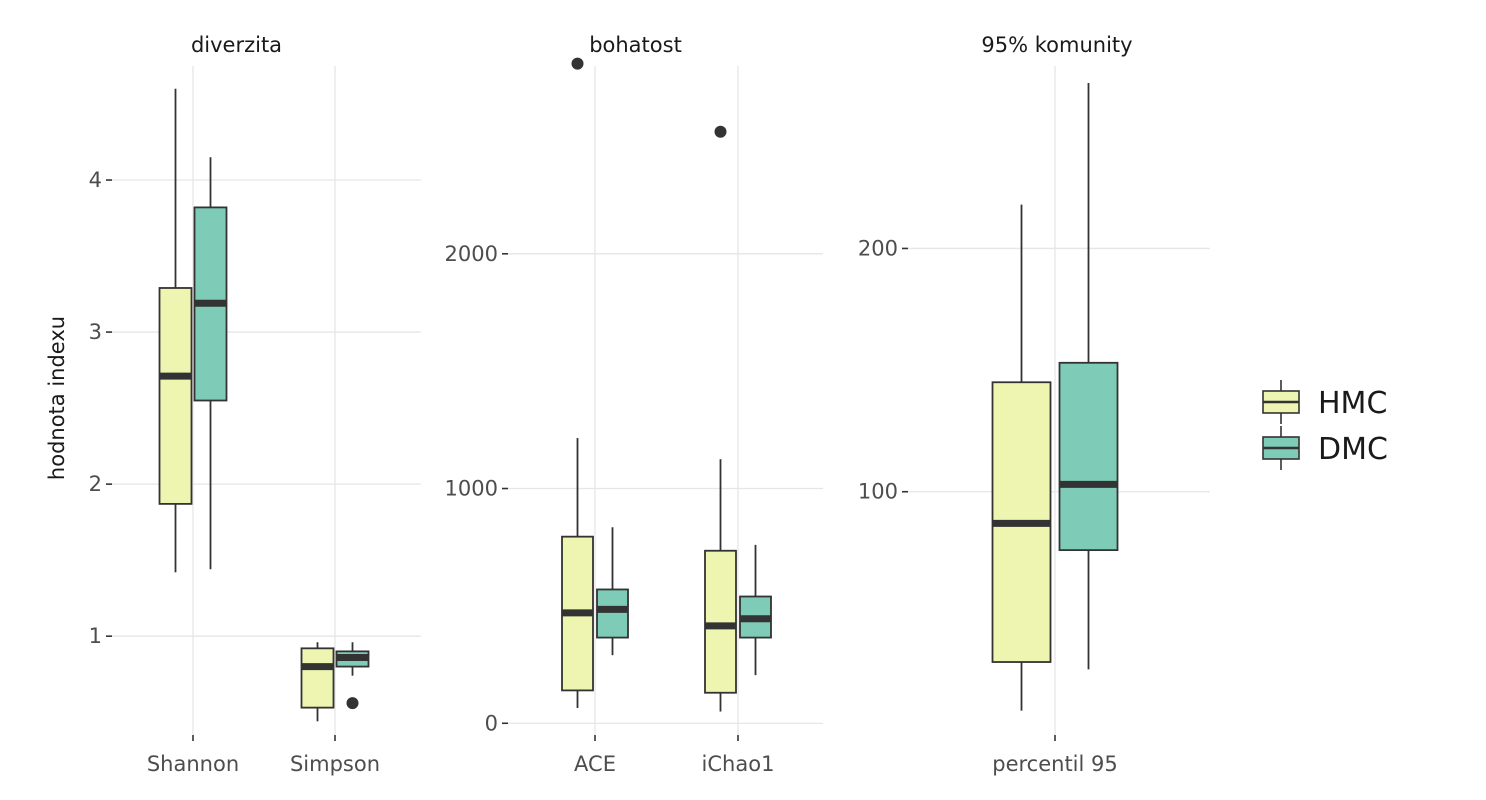 The width and height of the screenshot is (1486, 800). What do you see at coordinates (95, 484) in the screenshot?
I see `y-tick-label: 2` at bounding box center [95, 484].